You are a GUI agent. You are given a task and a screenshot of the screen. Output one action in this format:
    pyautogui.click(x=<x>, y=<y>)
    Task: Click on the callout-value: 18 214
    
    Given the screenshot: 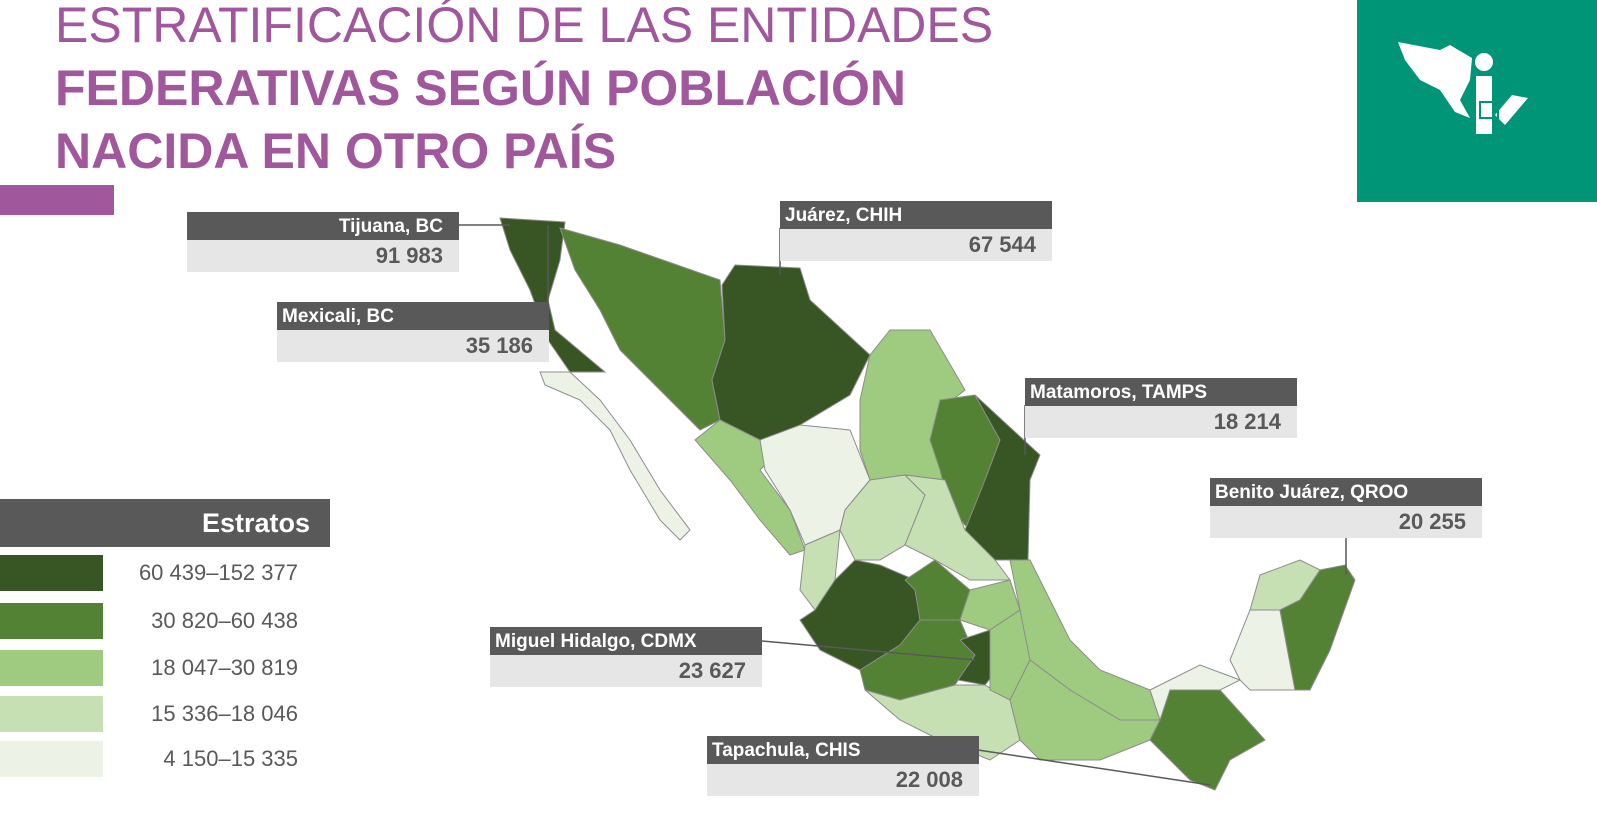 What is the action you would take?
    pyautogui.click(x=1248, y=421)
    